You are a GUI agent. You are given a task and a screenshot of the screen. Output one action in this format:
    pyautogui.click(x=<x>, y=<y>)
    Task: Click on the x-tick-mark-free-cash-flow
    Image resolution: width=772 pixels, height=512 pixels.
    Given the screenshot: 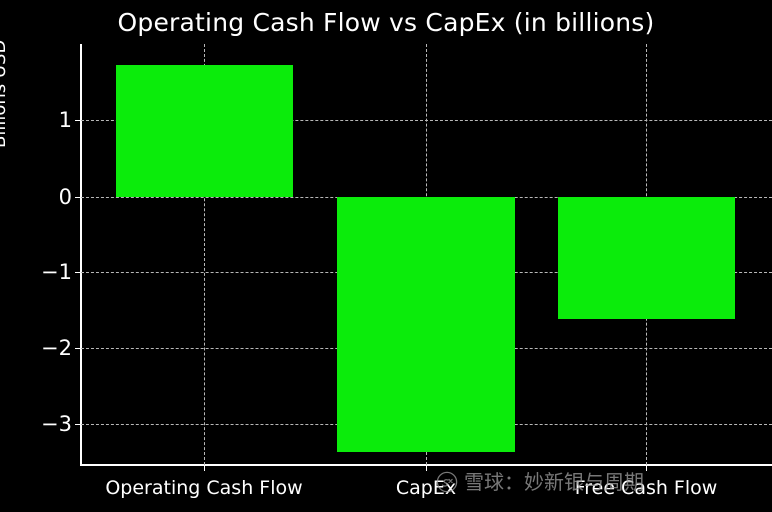 What is the action you would take?
    pyautogui.click(x=646, y=468)
    